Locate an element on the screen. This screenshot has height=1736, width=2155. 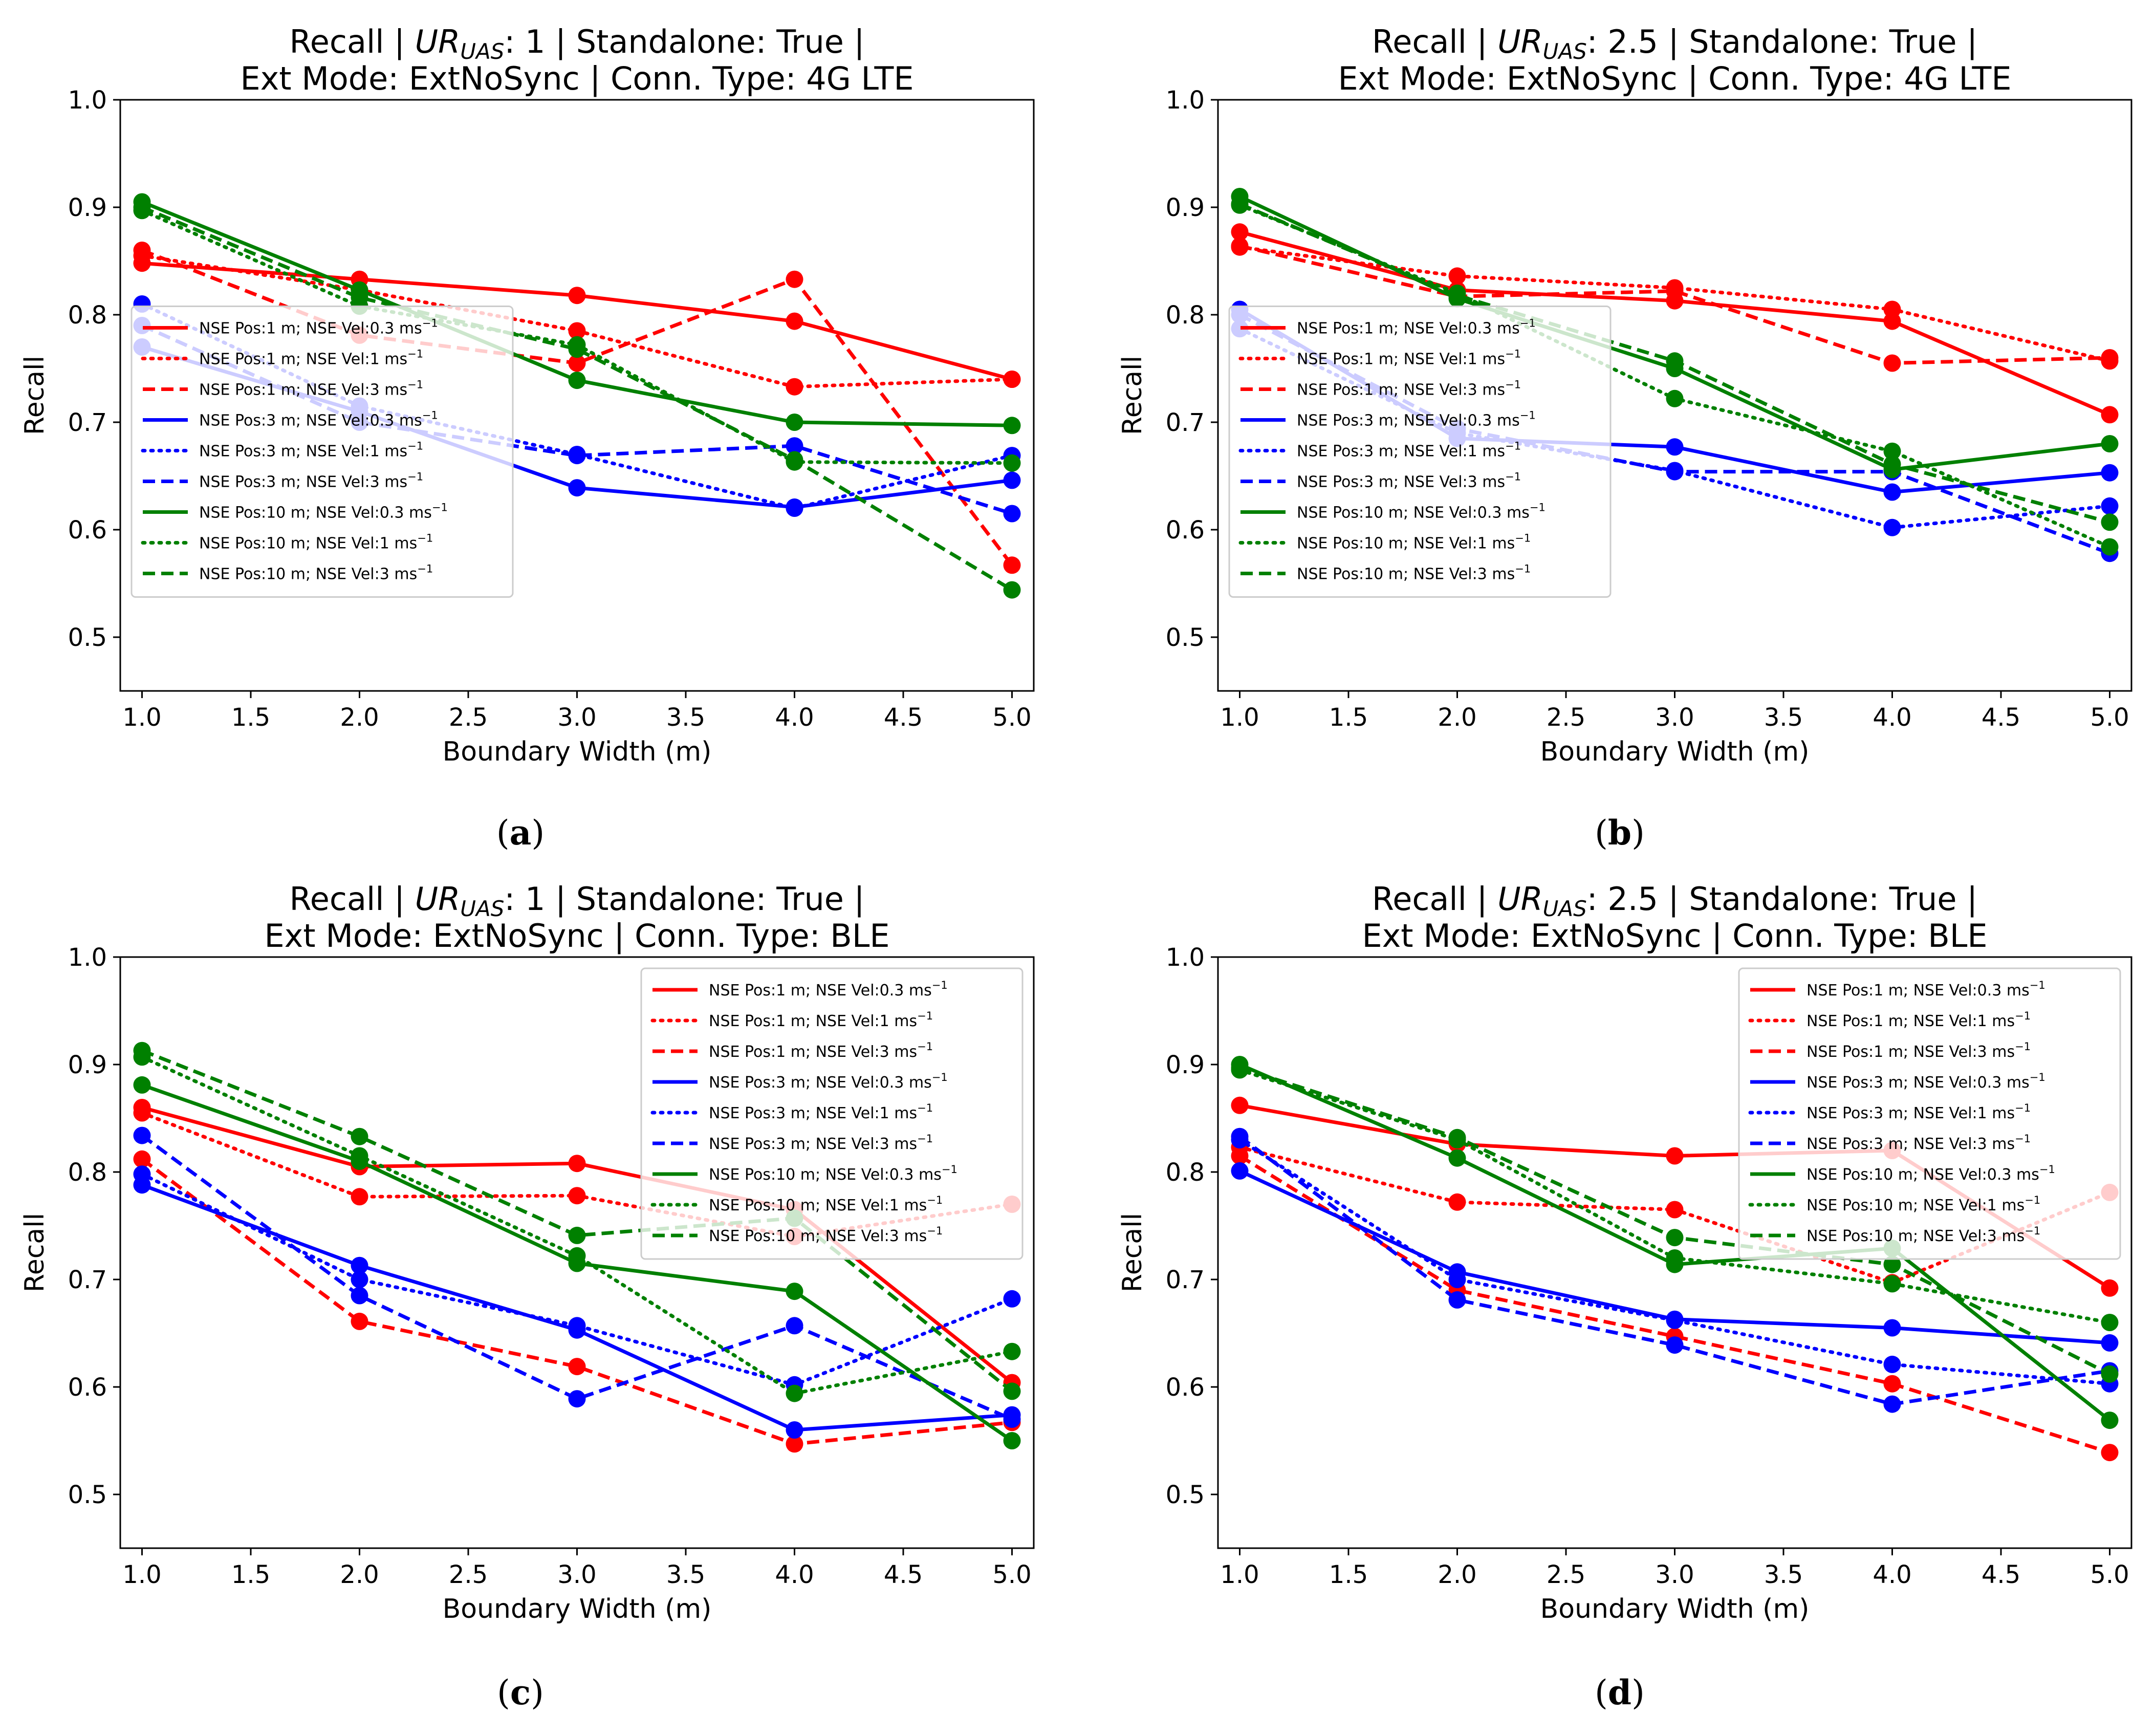
y-tick-label: 1.0 is located at coordinates (1185, 100).